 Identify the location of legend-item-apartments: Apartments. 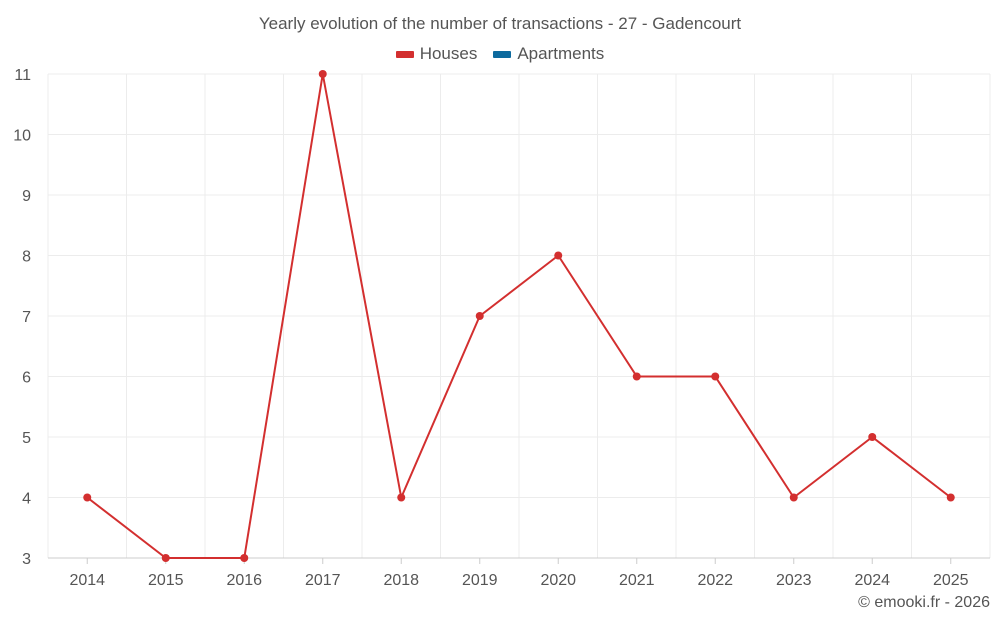
(548, 54).